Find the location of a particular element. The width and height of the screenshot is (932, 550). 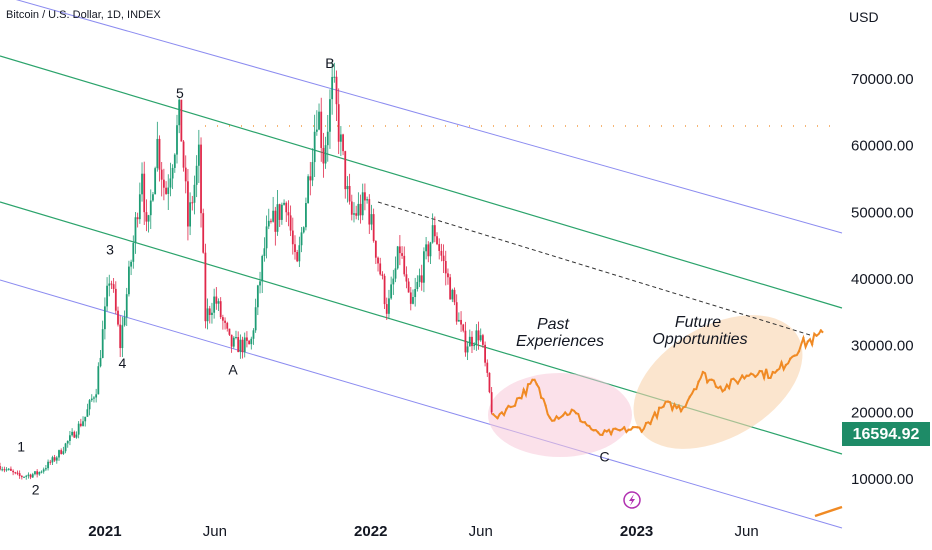

wave-label: 1 is located at coordinates (21, 446).